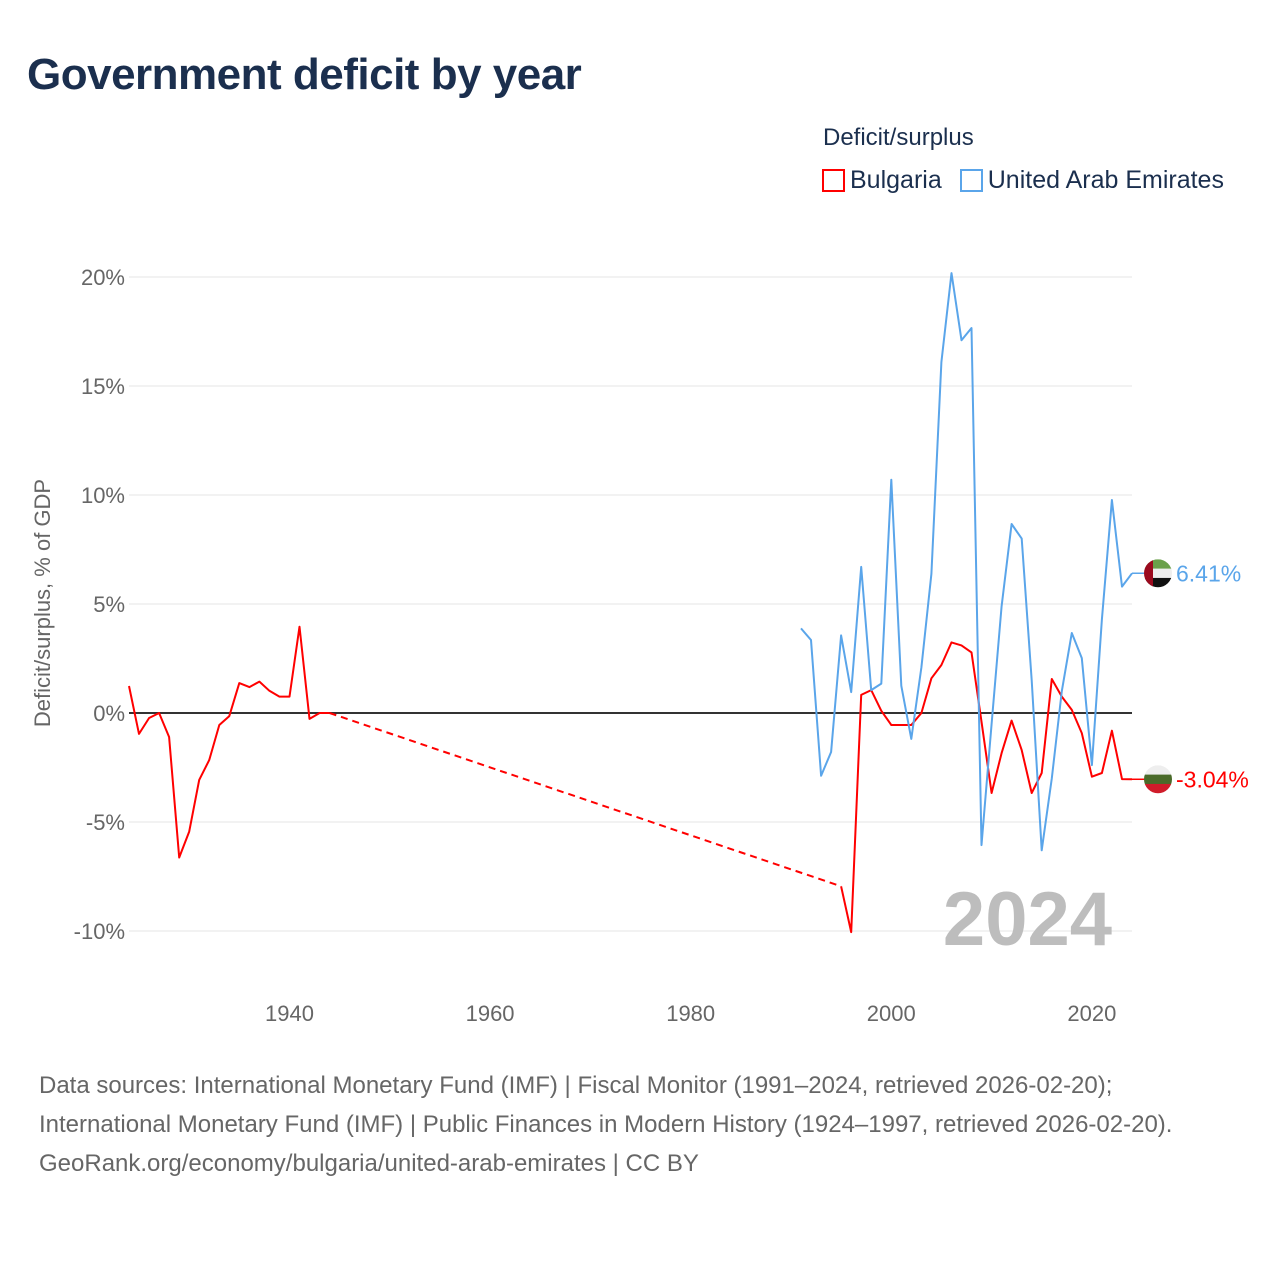 The width and height of the screenshot is (1280, 1280). Describe the element at coordinates (1105, 180) in the screenshot. I see `legend-label-uae: United Arab Emirates` at that location.